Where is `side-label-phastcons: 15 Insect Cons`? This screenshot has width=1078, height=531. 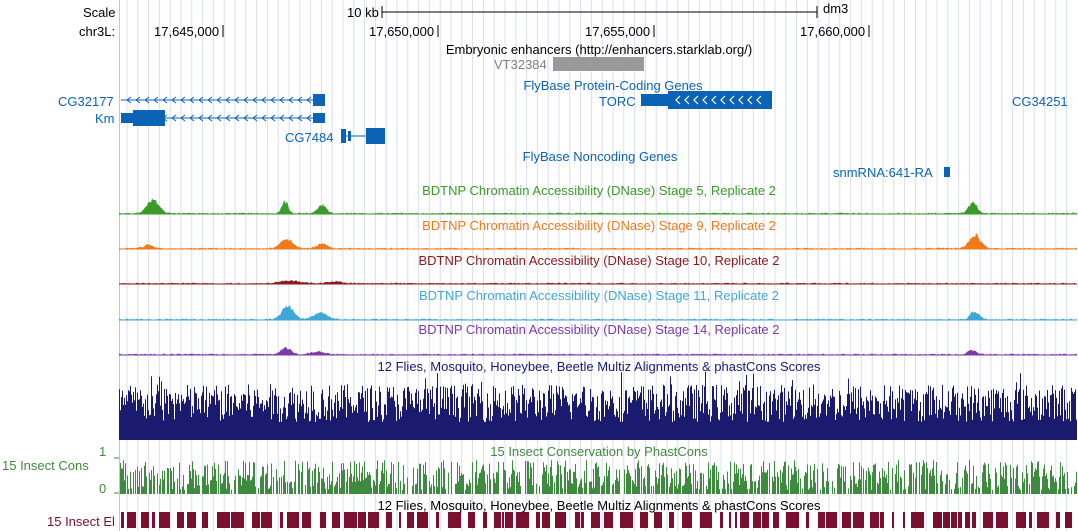 side-label-phastcons: 15 Insect Cons is located at coordinates (45, 465).